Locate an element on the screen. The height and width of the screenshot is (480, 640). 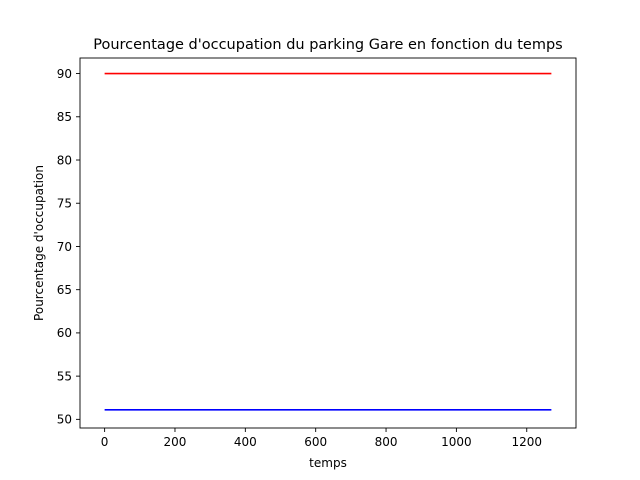
x-tick-label: 0 is located at coordinates (105, 442).